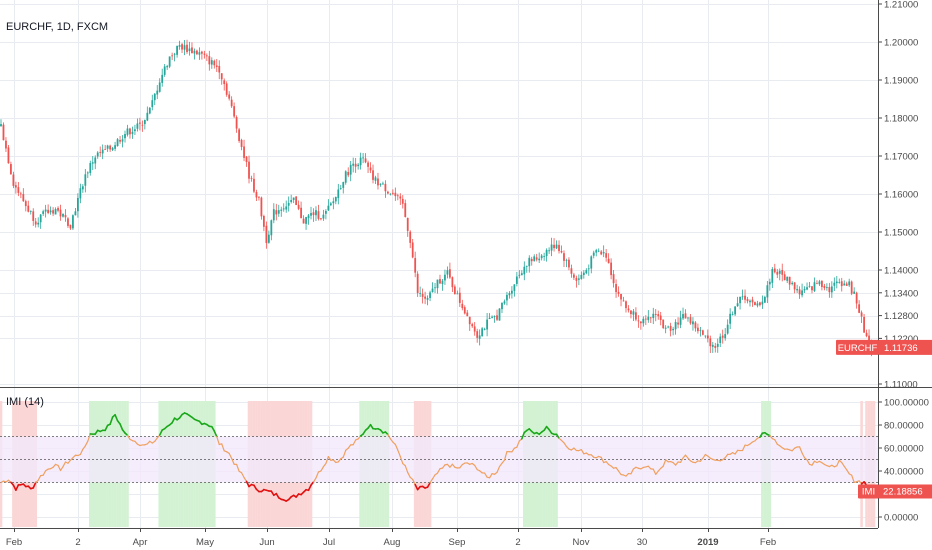 The height and width of the screenshot is (550, 932). I want to click on price-y-tick-label: 1.15000, so click(901, 233).